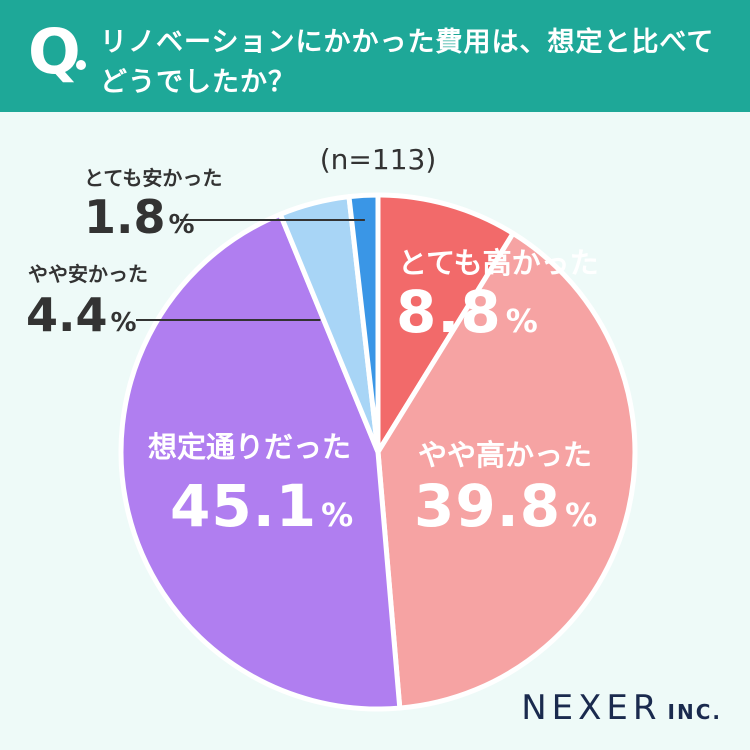 This screenshot has width=750, height=750. I want to click on slice-label-as-expected: 想定通りだった, so click(250, 447).